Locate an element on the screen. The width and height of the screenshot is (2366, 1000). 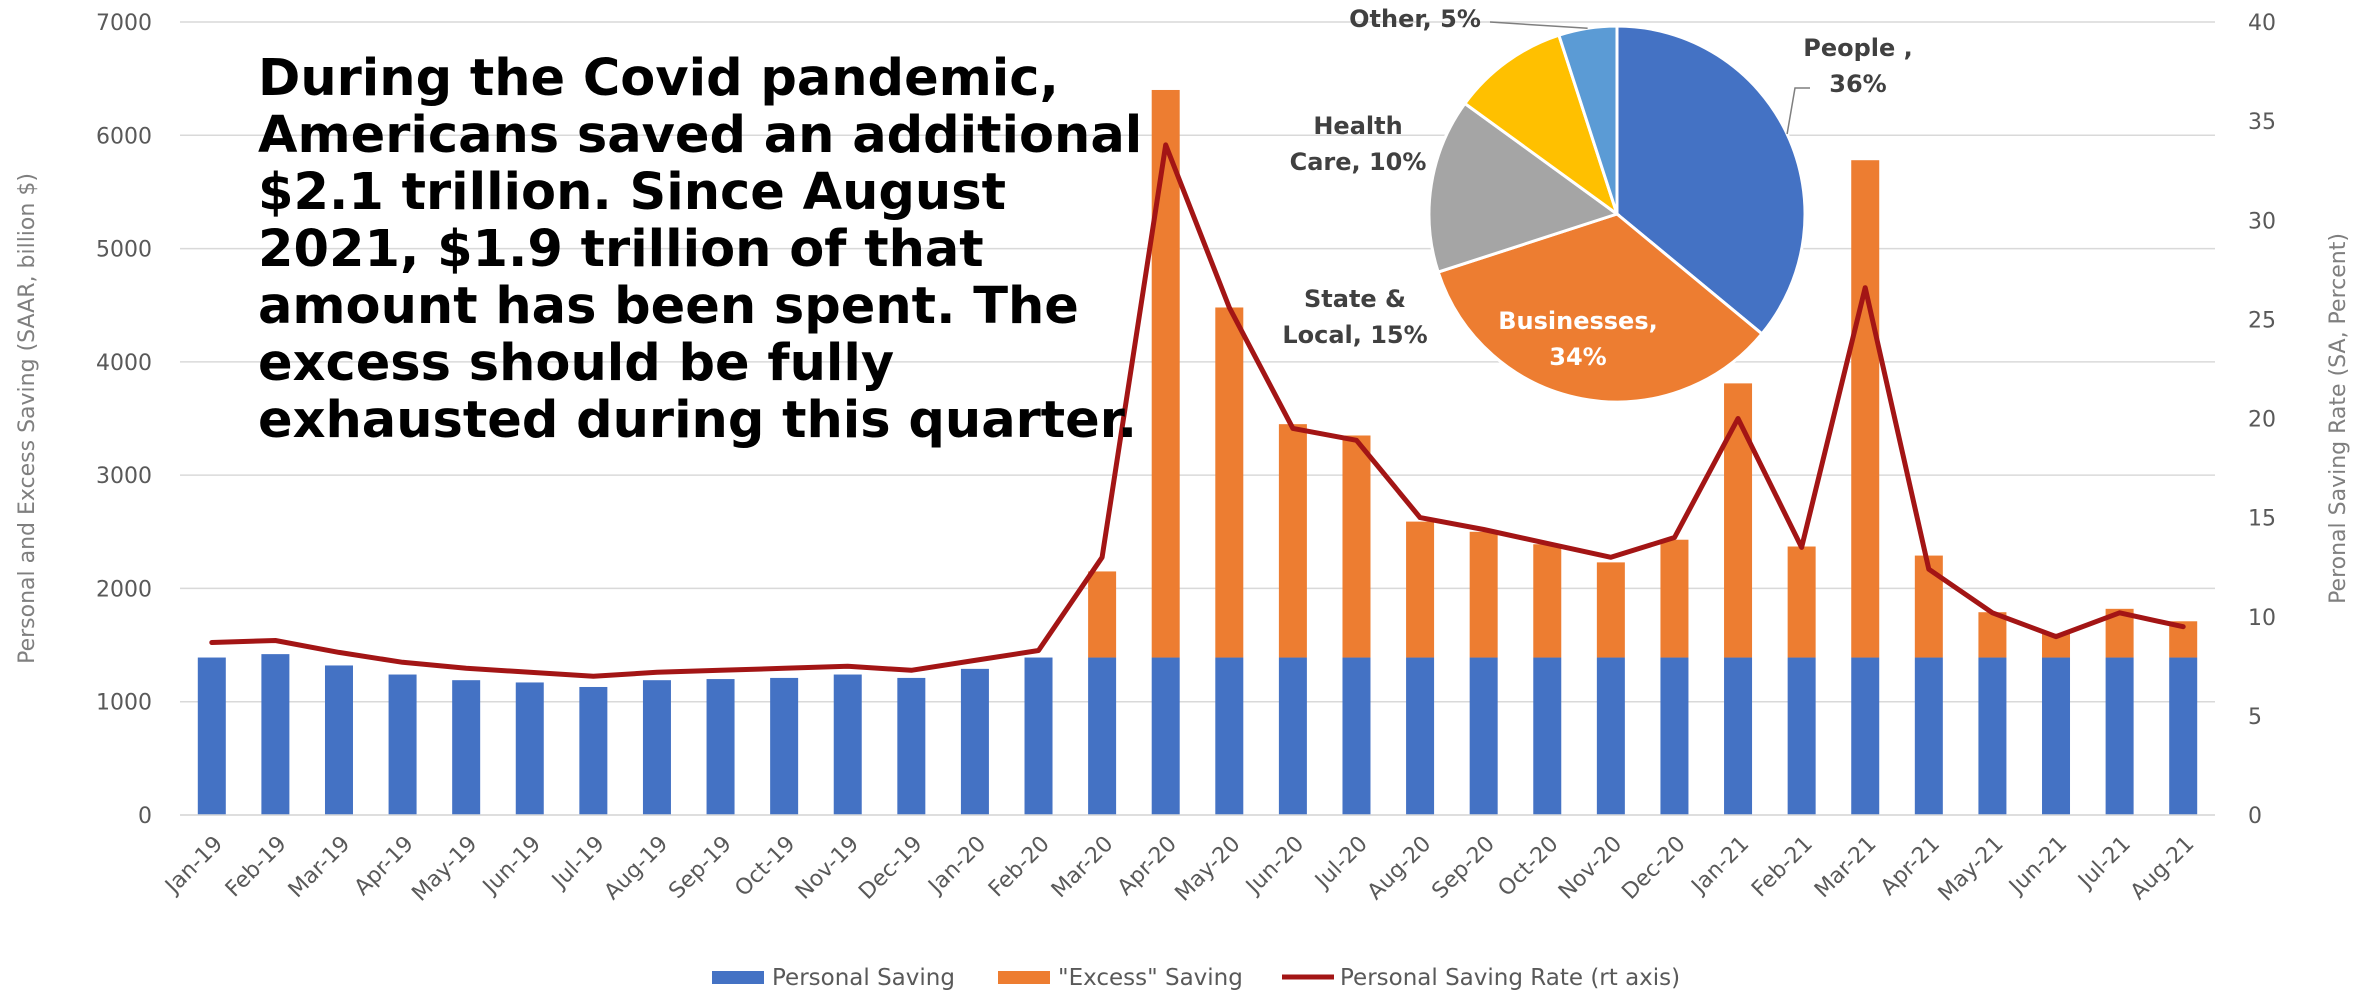
x-tick-label: Mar-21 is located at coordinates (1845, 867).